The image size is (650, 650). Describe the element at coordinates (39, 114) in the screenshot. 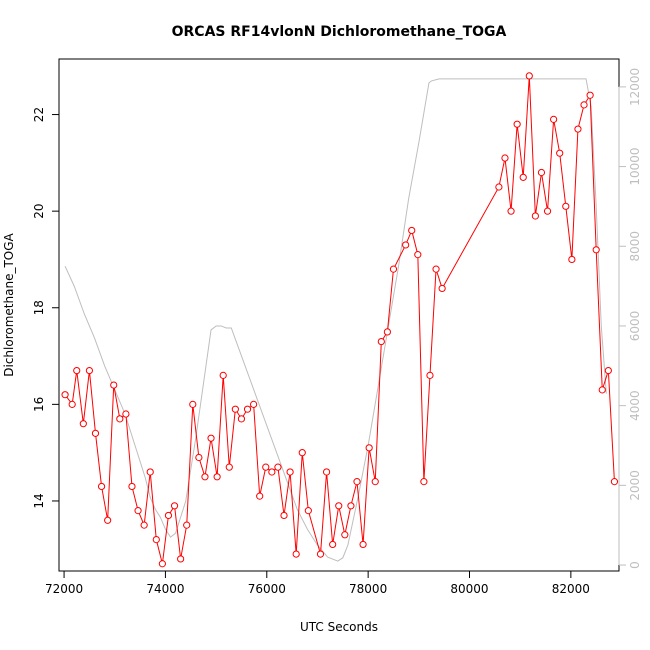

I see `y-tick-label: 22` at that location.